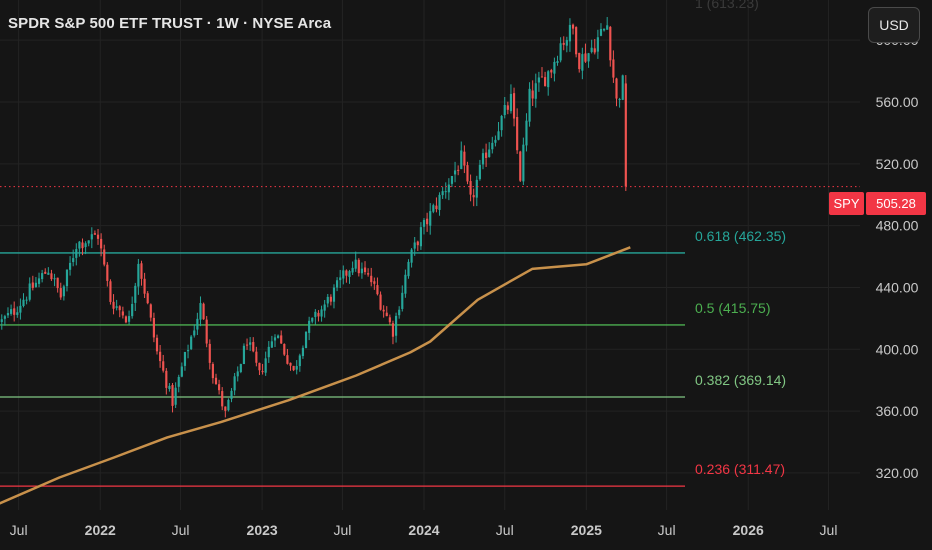 This screenshot has width=932, height=550. Describe the element at coordinates (748, 530) in the screenshot. I see `x-axis-tick-label: 2026` at that location.